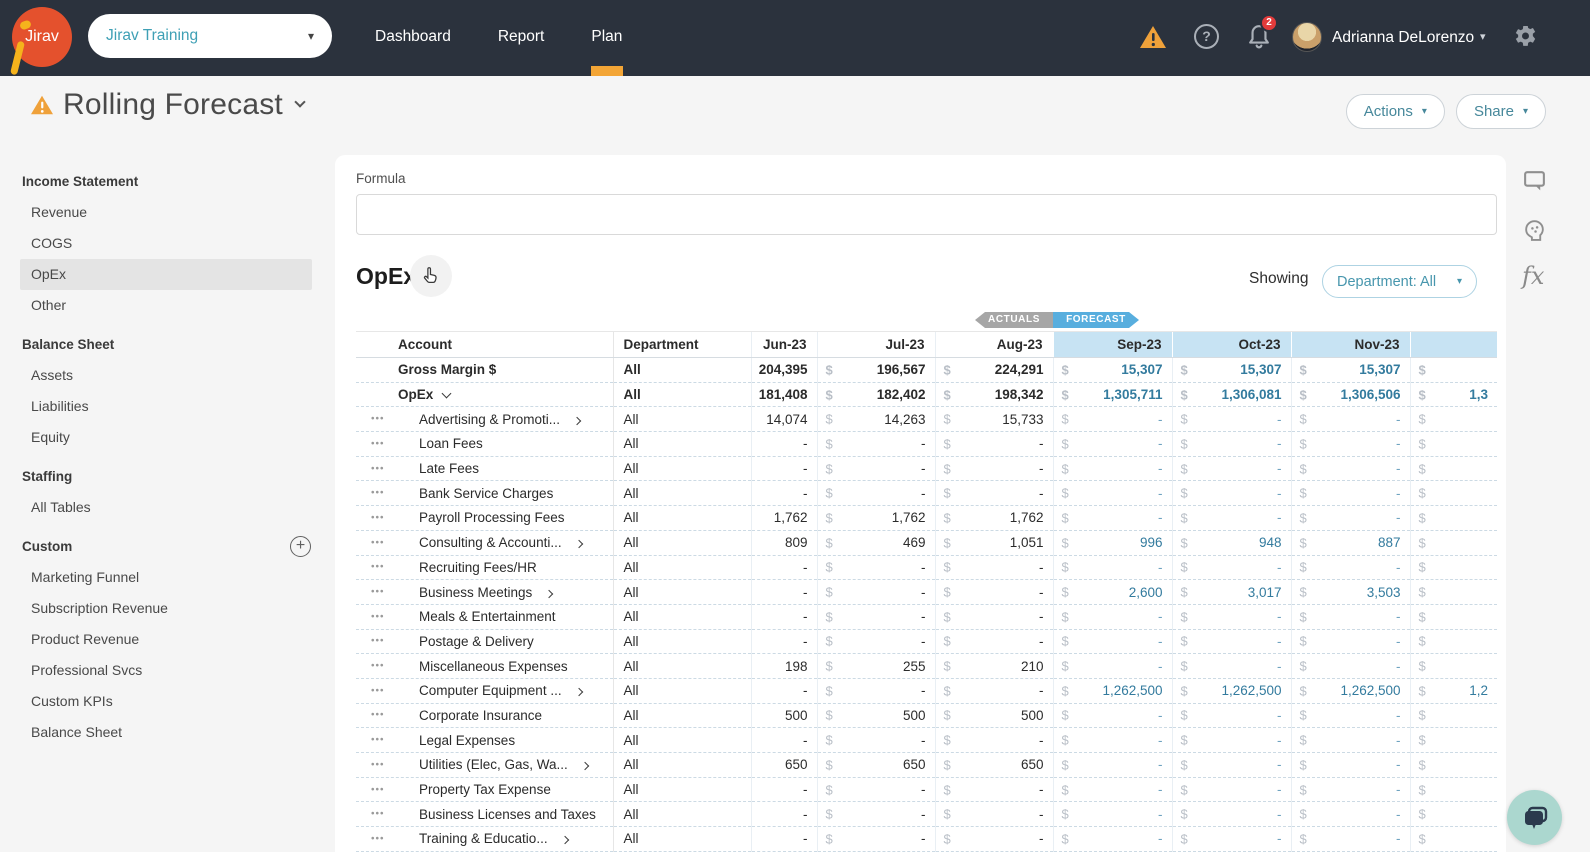 The image size is (1590, 852). I want to click on value-cell-nov23: $15,307, so click(1350, 370).